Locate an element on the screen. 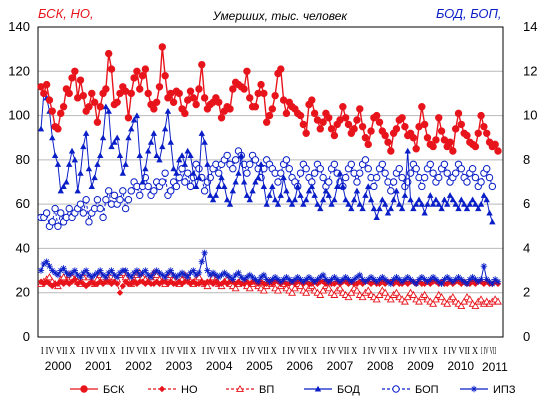  year-label: 2007 is located at coordinates (340, 366).